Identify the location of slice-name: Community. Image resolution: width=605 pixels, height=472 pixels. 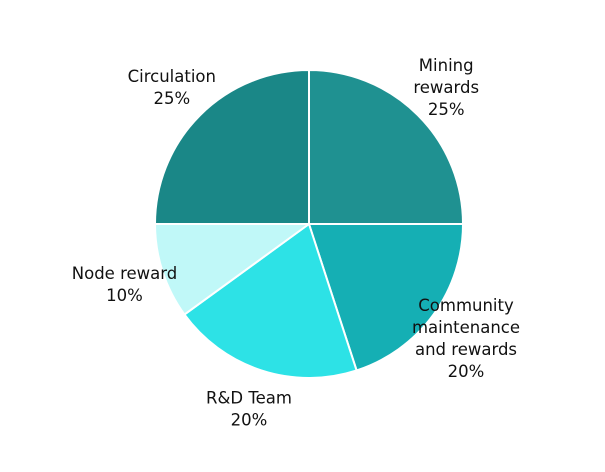
(466, 305).